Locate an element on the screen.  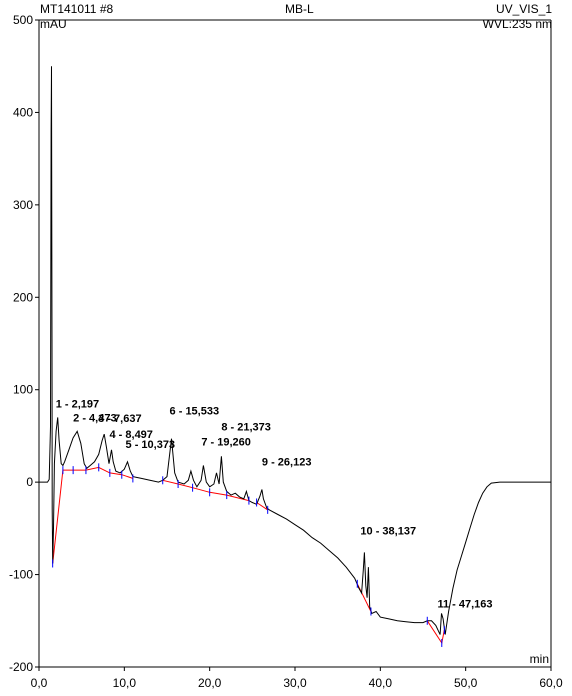
channel-name: UV_VIS_1 is located at coordinates (523, 9).